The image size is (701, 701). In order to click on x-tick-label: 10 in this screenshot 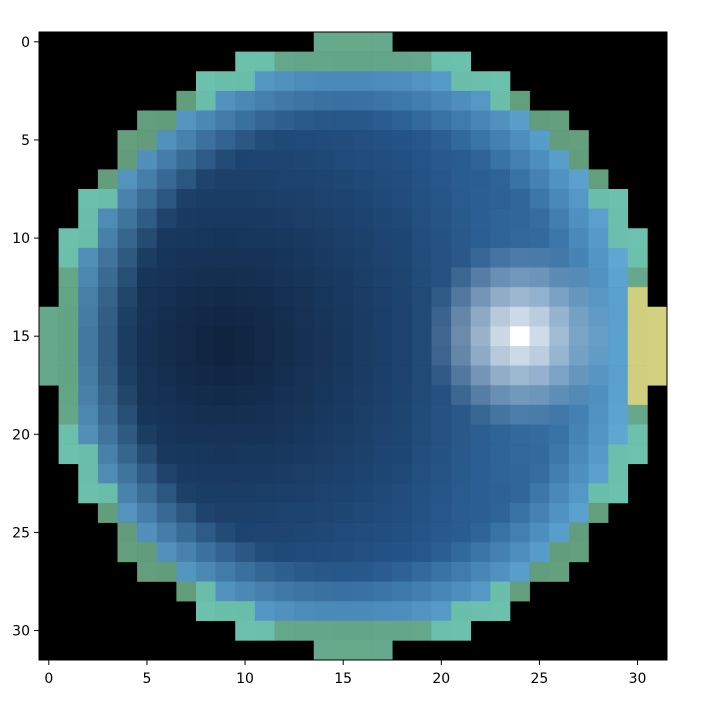, I will do `click(245, 679)`.